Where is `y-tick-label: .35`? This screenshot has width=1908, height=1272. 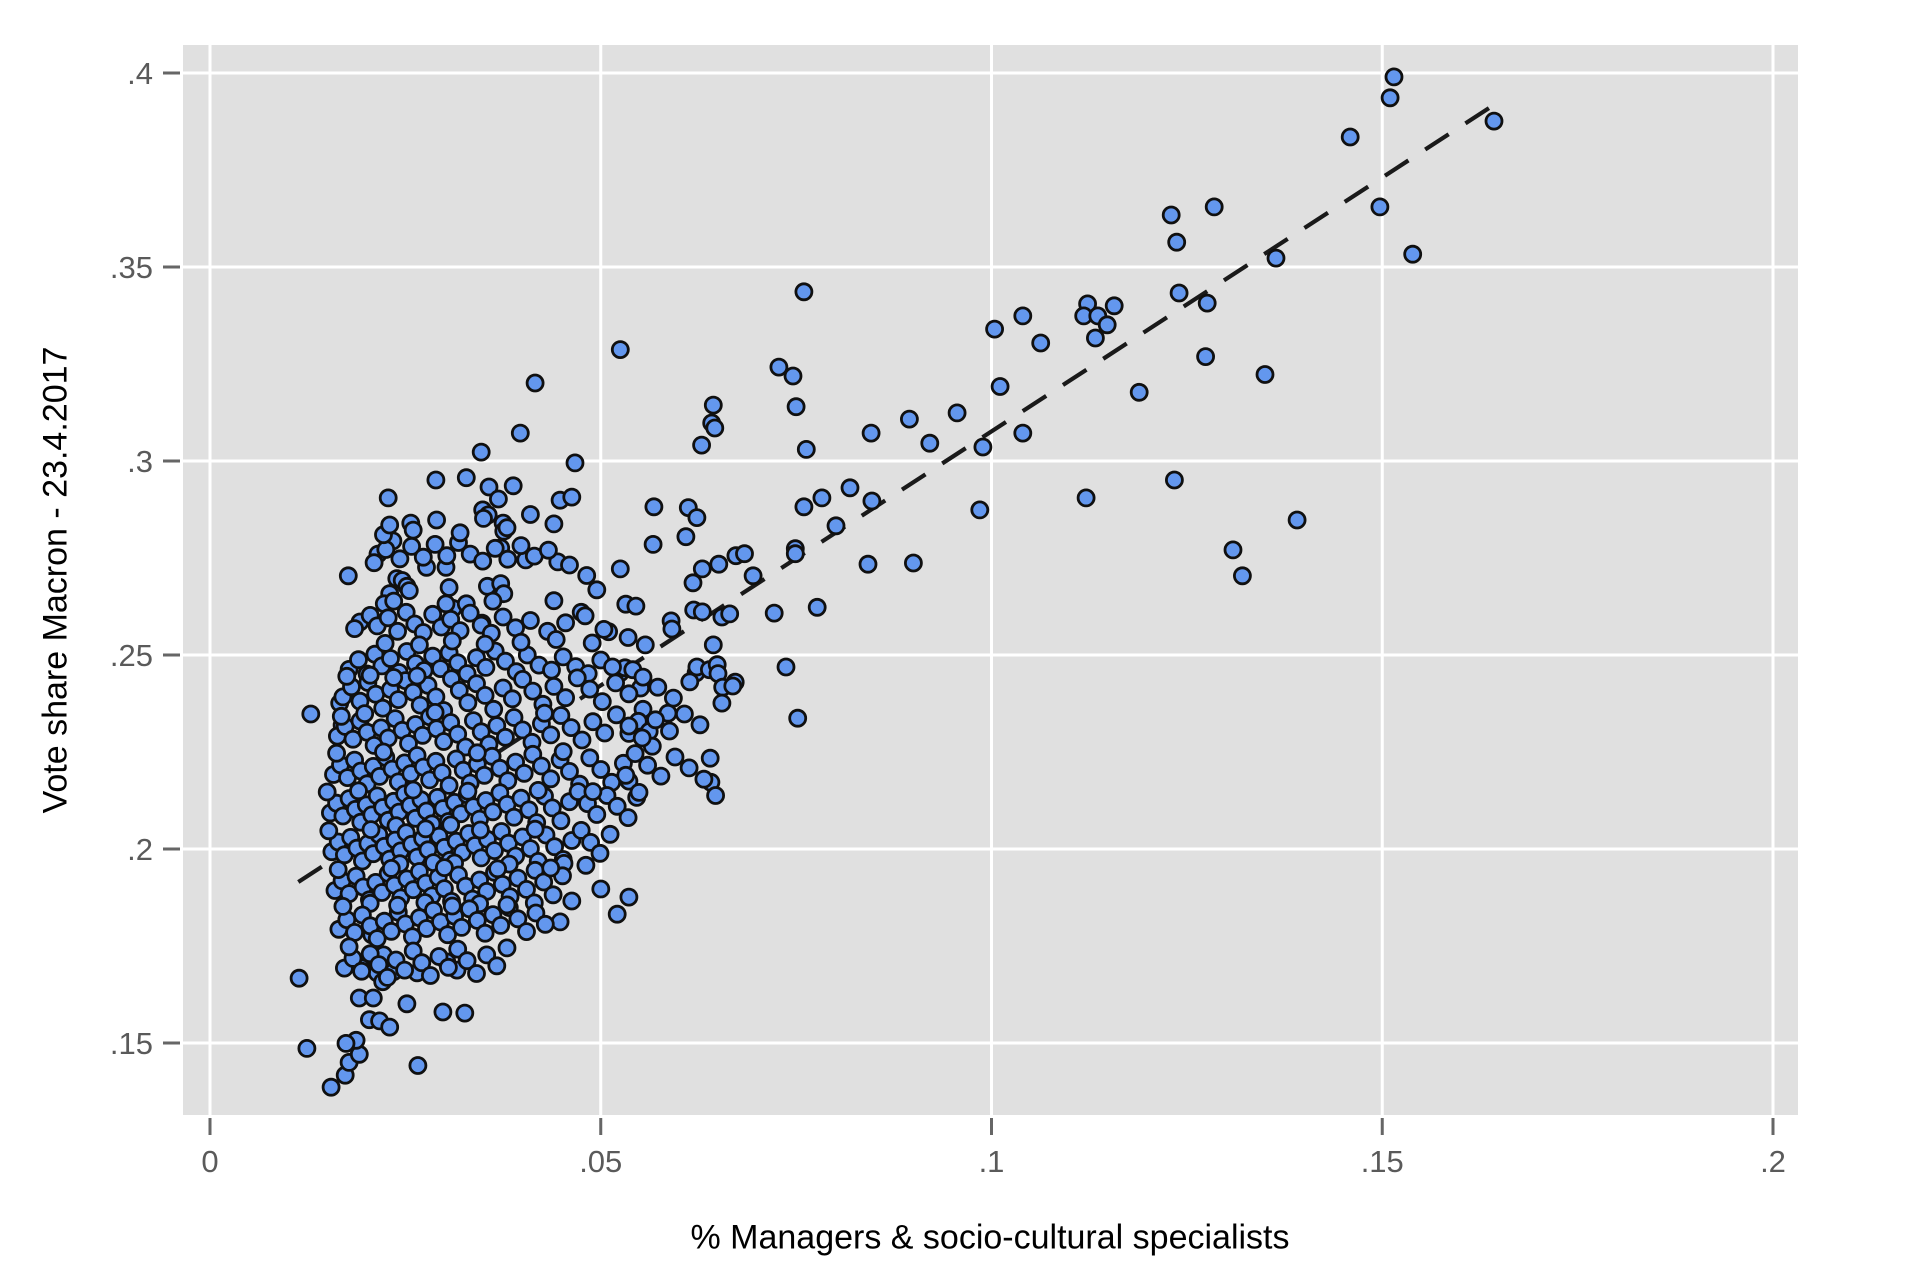
y-tick-label: .35 is located at coordinates (131, 267).